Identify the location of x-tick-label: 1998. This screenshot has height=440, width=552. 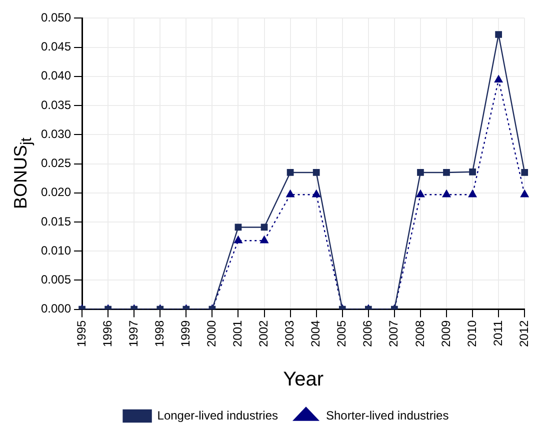
(159, 334).